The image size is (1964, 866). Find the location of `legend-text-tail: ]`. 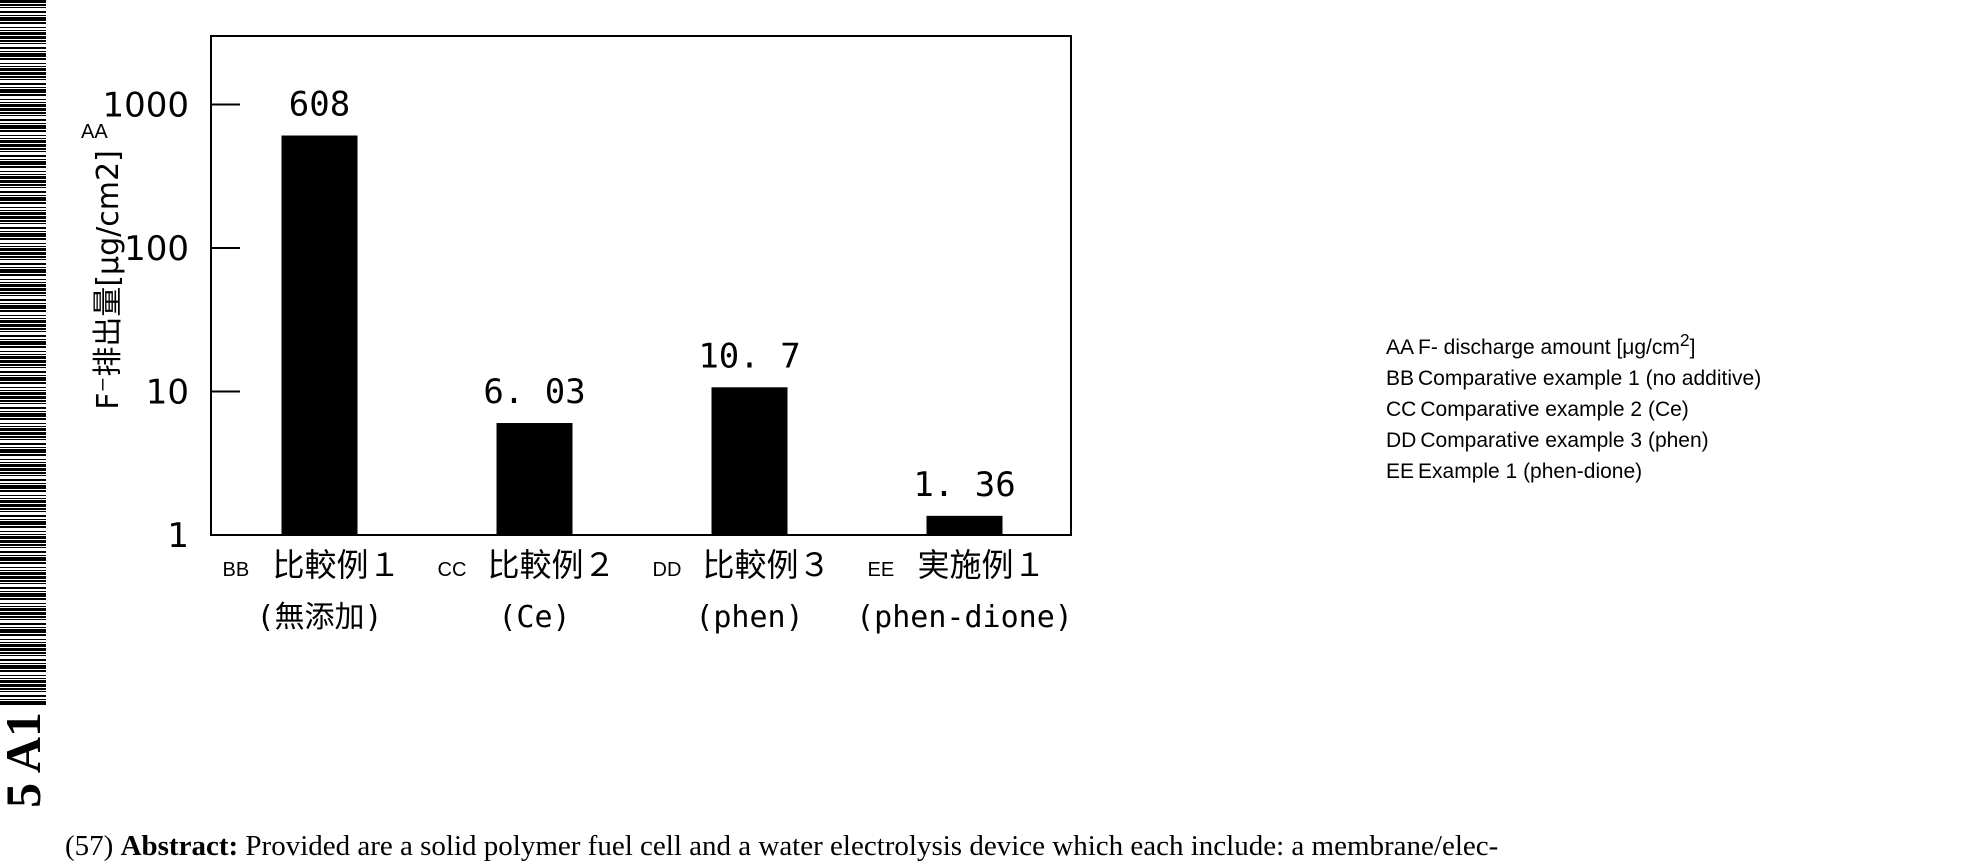

legend-text-tail: ] is located at coordinates (1692, 347).